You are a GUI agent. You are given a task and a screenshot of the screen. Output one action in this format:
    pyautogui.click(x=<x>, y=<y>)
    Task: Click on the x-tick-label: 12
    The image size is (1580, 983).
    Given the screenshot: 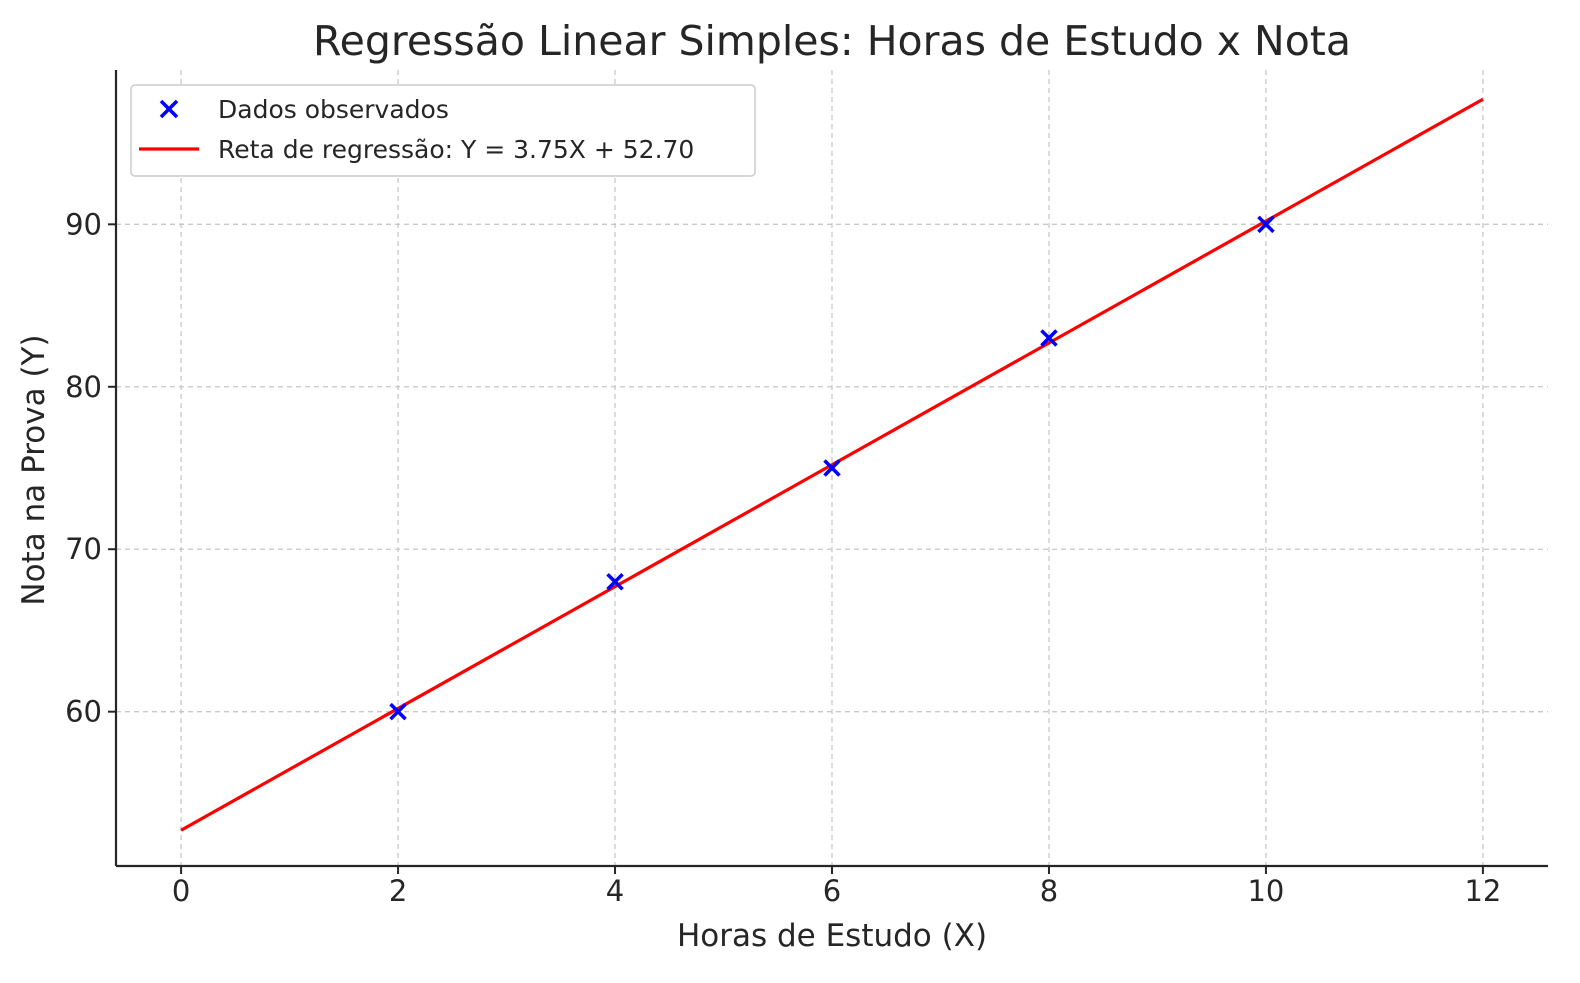 What is the action you would take?
    pyautogui.click(x=1482, y=891)
    